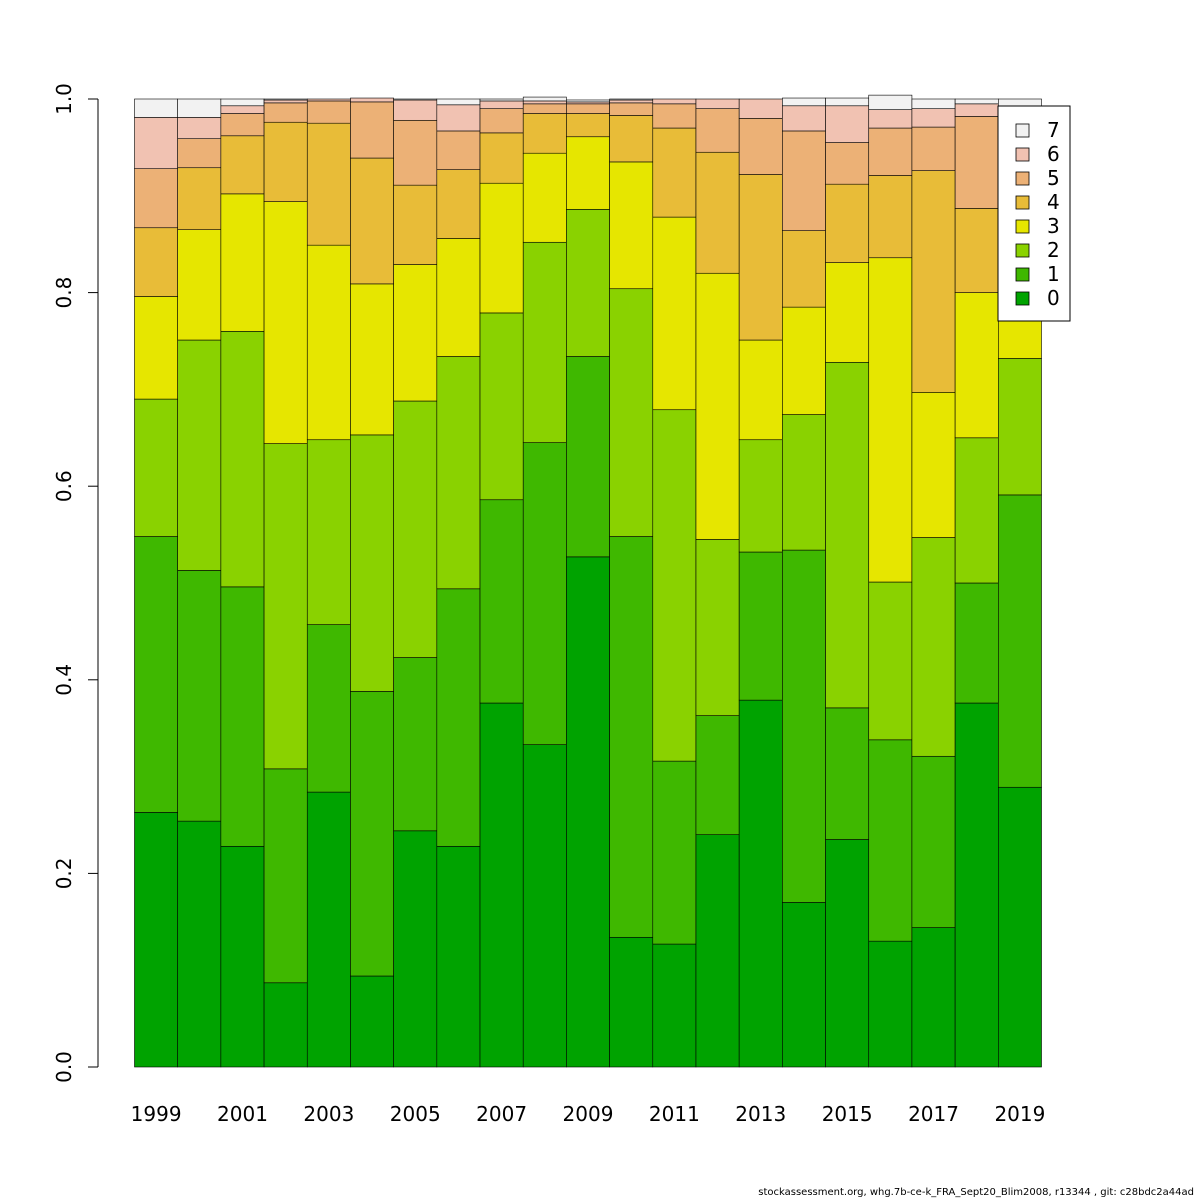 Image resolution: width=1200 pixels, height=1200 pixels. What do you see at coordinates (156, 1114) in the screenshot?
I see `x-tick-label: 1999` at bounding box center [156, 1114].